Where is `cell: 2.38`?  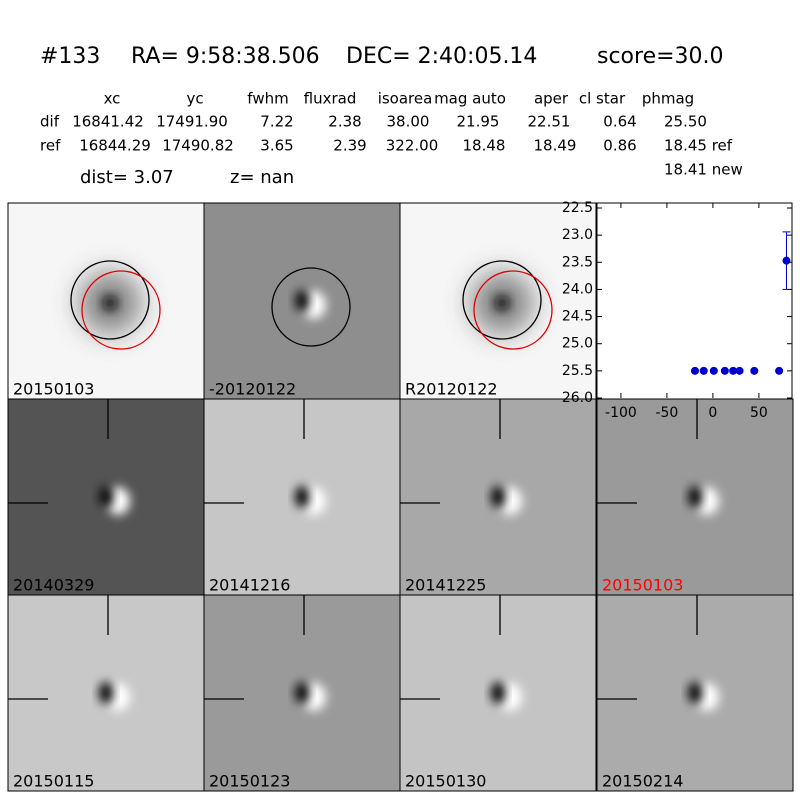 cell: 2.38 is located at coordinates (344, 122).